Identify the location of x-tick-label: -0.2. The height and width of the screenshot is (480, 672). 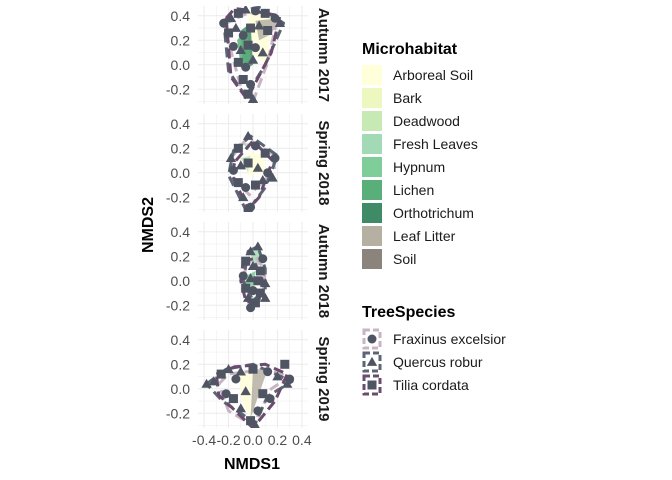
(228, 440).